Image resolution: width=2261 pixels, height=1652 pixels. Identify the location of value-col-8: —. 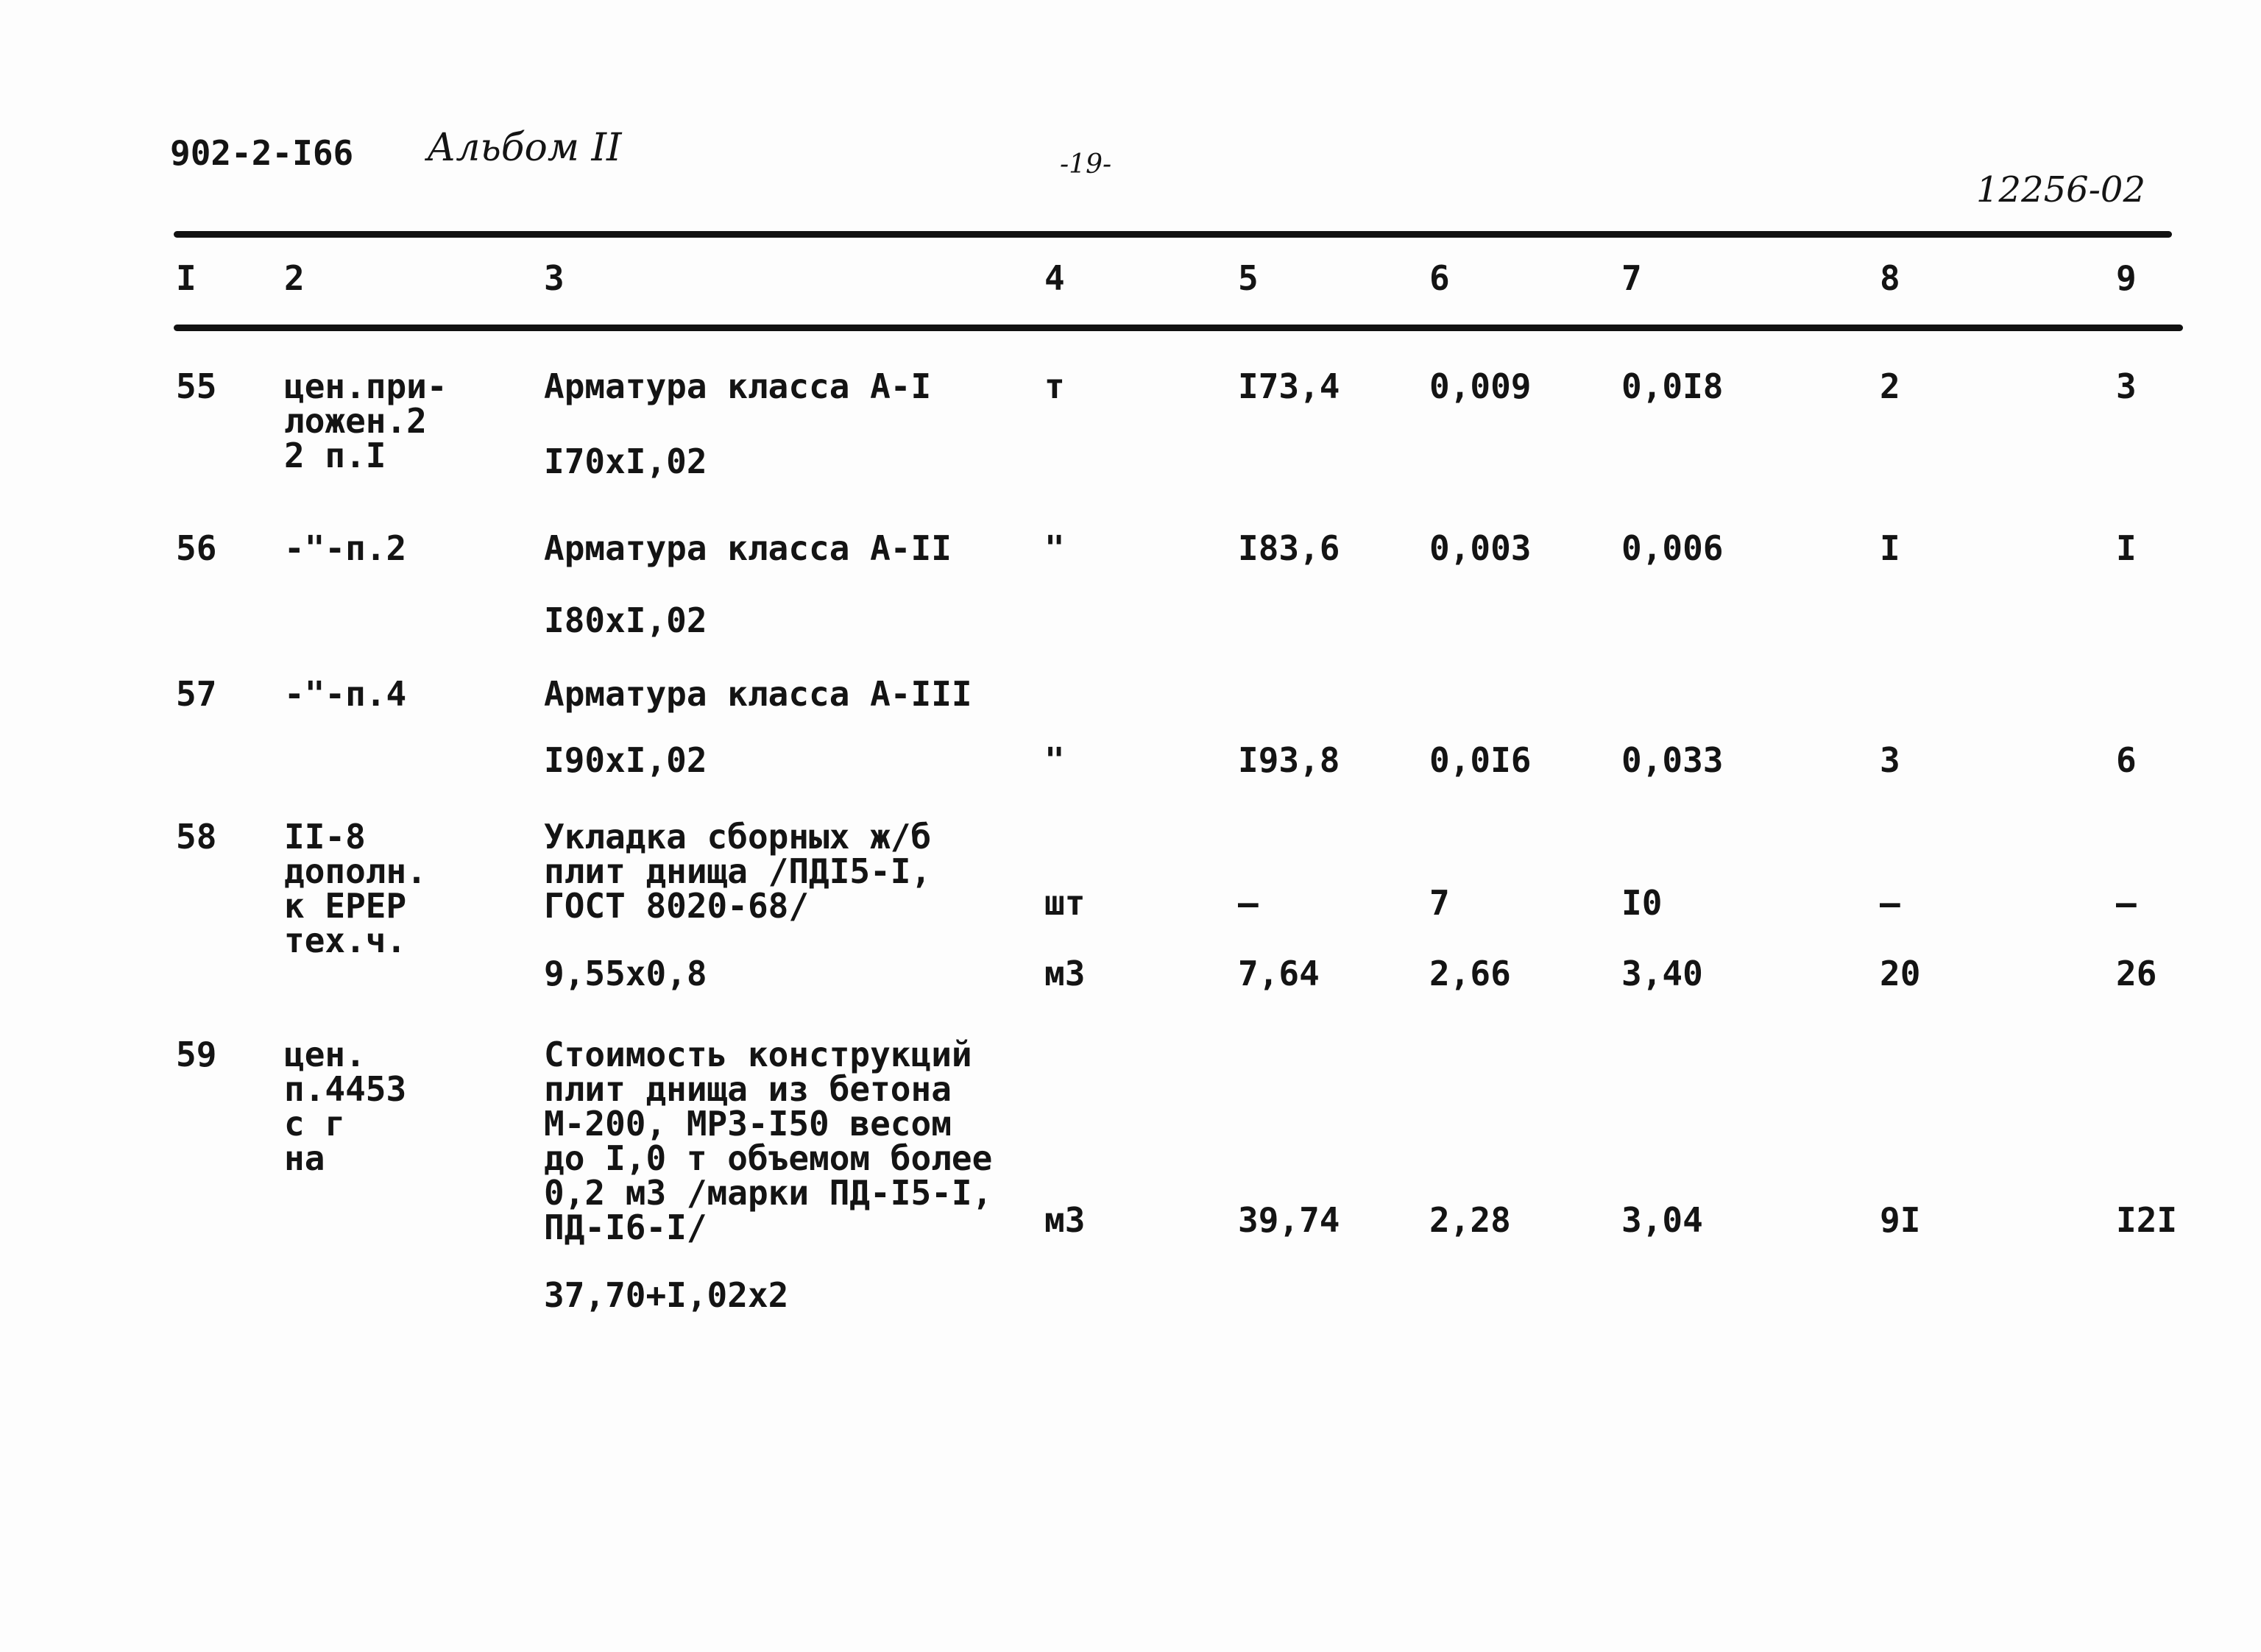
(1890, 903).